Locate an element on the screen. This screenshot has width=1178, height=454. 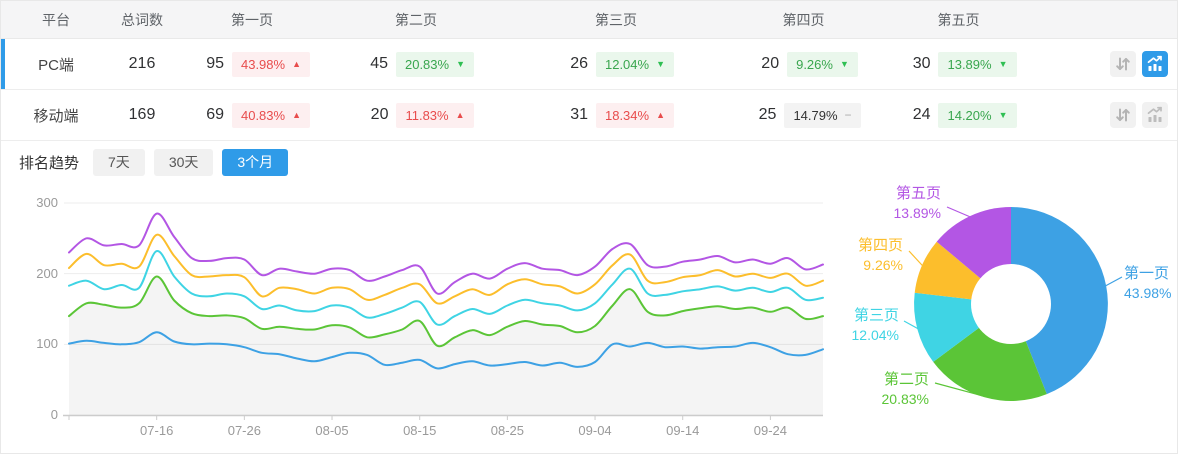
trend-title: 排名趋势 is located at coordinates (49, 163).